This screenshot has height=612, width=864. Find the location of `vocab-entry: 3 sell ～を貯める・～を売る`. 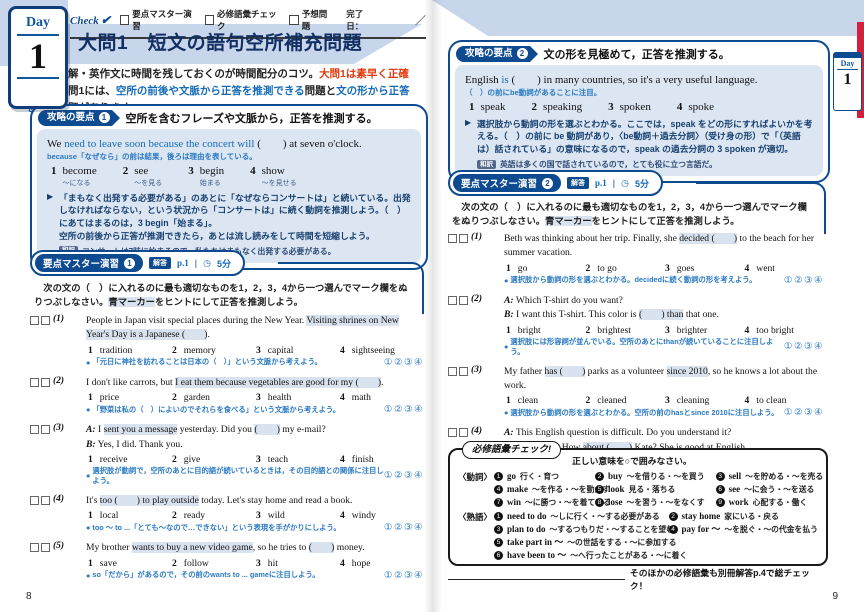

vocab-entry: 3 sell ～を貯める・～を売る is located at coordinates (769, 476).